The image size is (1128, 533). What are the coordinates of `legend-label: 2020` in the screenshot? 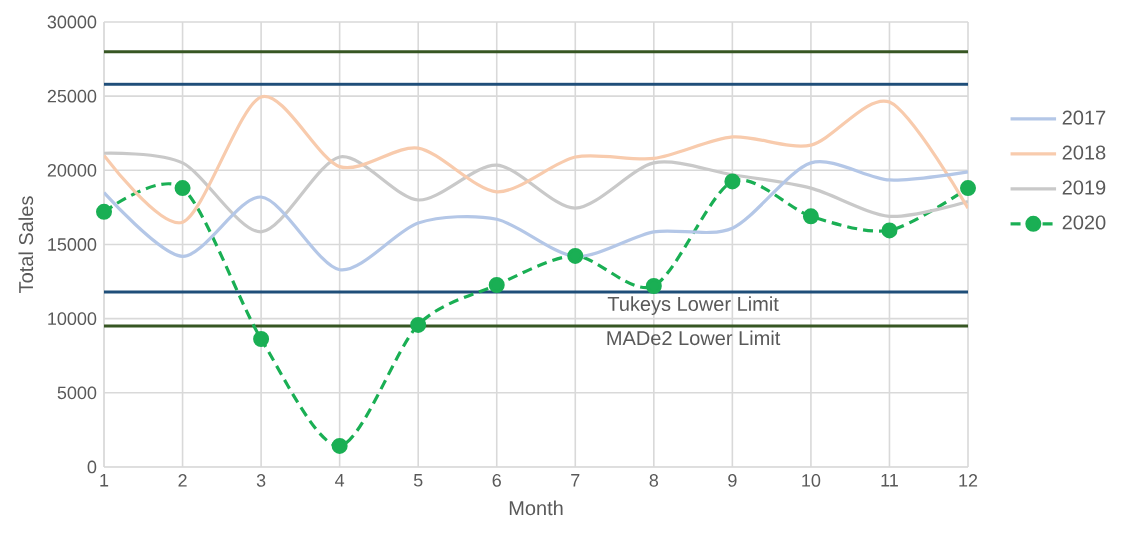 It's located at (1084, 222).